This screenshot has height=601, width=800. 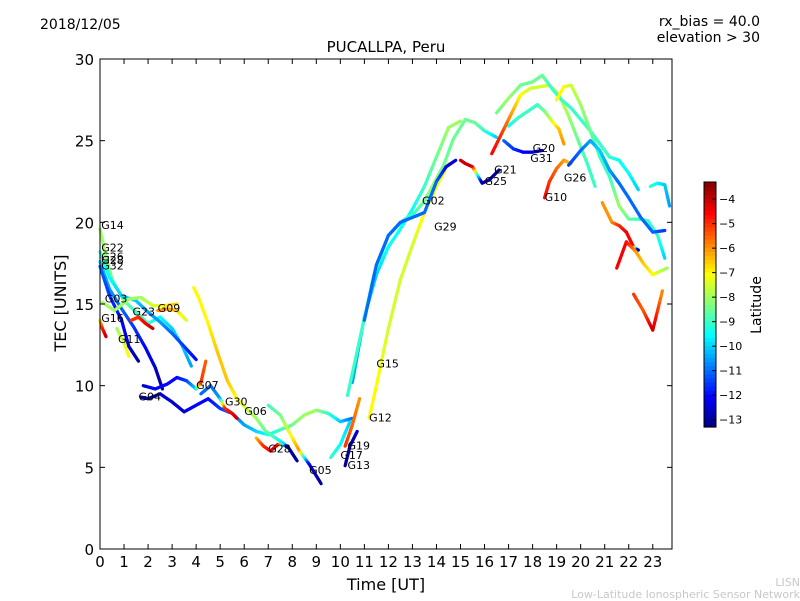 I want to click on satellite-label: G04, so click(x=149, y=396).